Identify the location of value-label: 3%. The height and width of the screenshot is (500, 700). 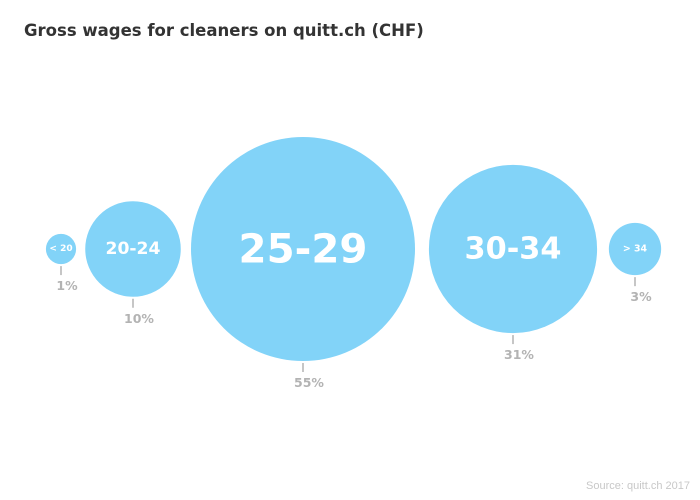
(641, 296).